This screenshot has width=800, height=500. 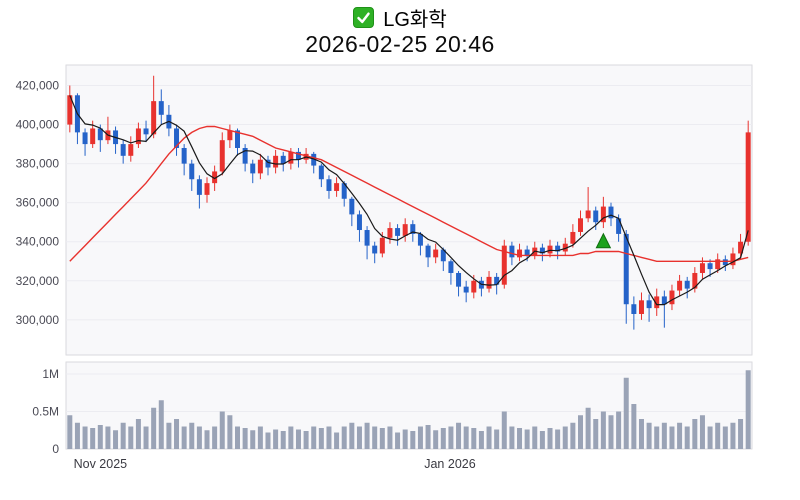 I want to click on volume-axis-label: 0, so click(x=55, y=449).